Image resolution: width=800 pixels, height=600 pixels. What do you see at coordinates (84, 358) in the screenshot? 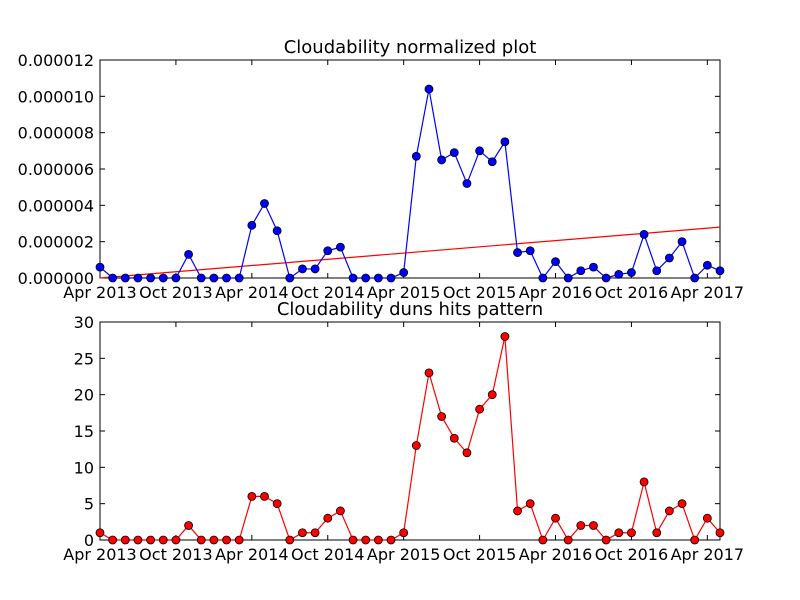
I see `y-tick-label: 25` at bounding box center [84, 358].